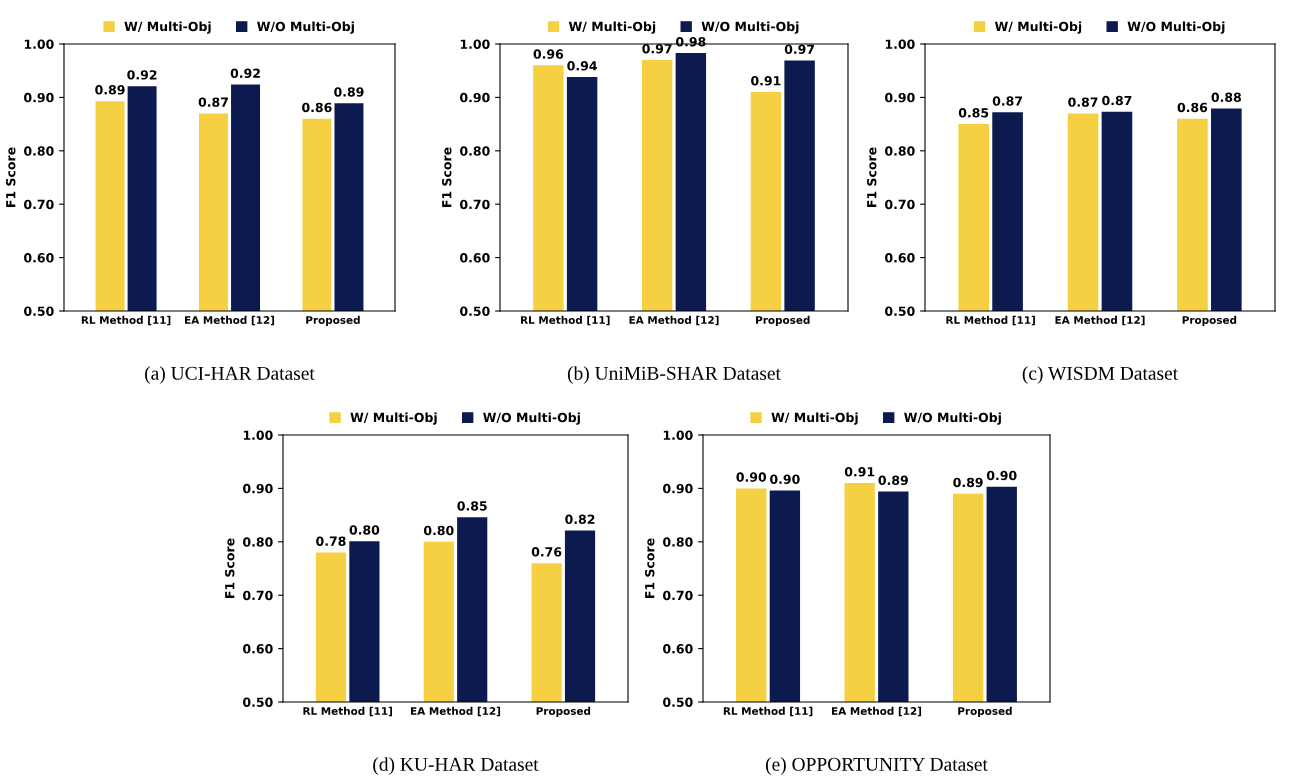 This screenshot has height=776, width=1304. What do you see at coordinates (230, 375) in the screenshot?
I see `text: (a) UCI-HAR Dataset` at bounding box center [230, 375].